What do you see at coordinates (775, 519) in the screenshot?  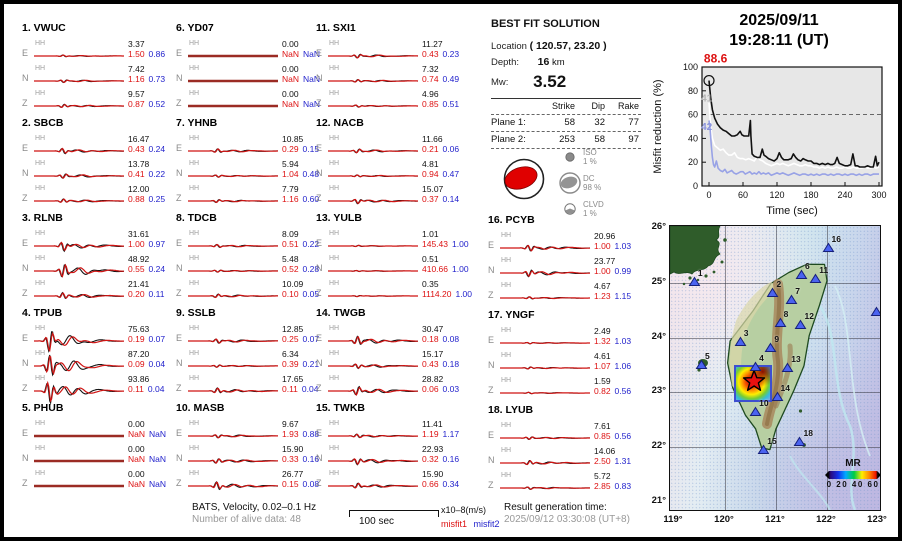 I see `map-lon-label: 121°` at bounding box center [775, 519].